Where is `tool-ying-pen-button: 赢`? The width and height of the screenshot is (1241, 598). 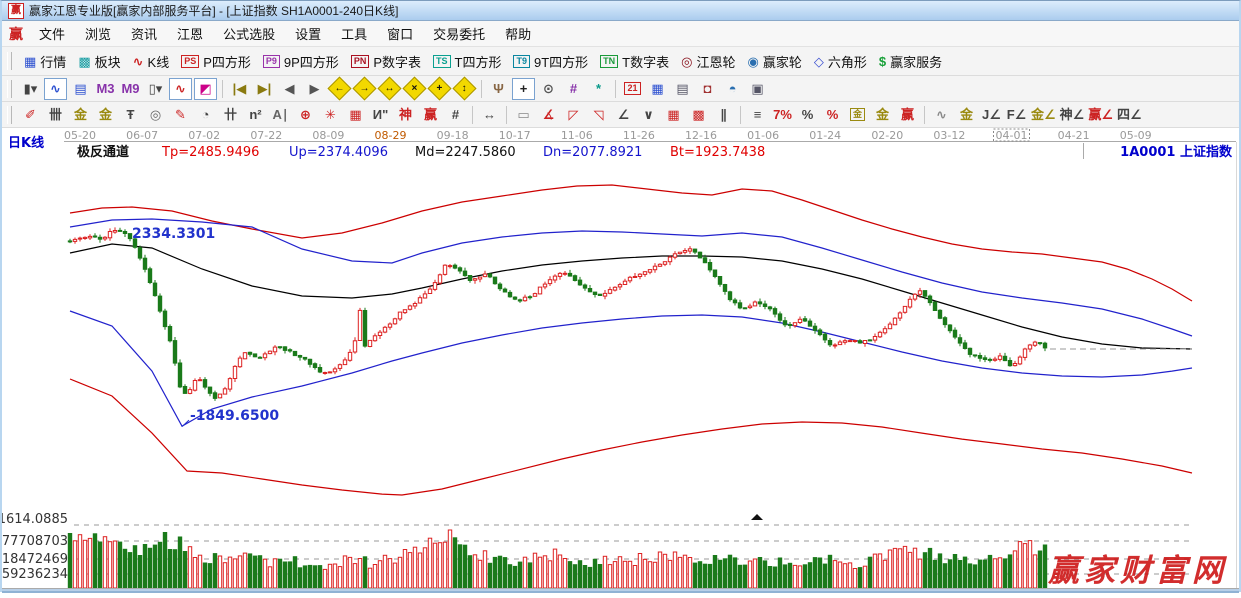
tool-ying-pen-button: 赢 is located at coordinates (907, 115).